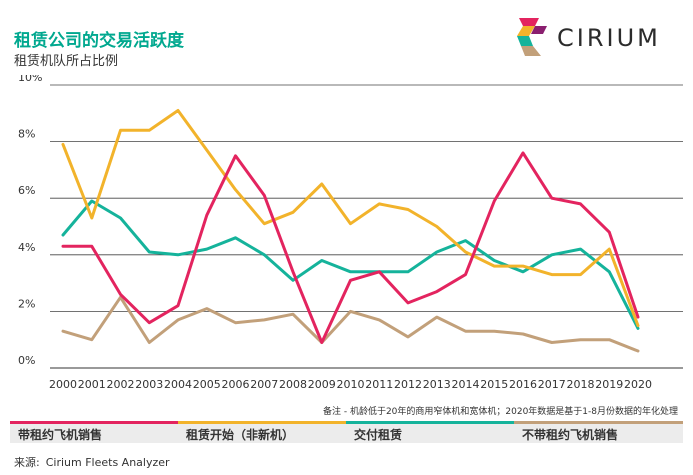 This screenshot has height=475, width=693. Describe the element at coordinates (236, 384) in the screenshot. I see `x-tick-label: 2006` at that location.